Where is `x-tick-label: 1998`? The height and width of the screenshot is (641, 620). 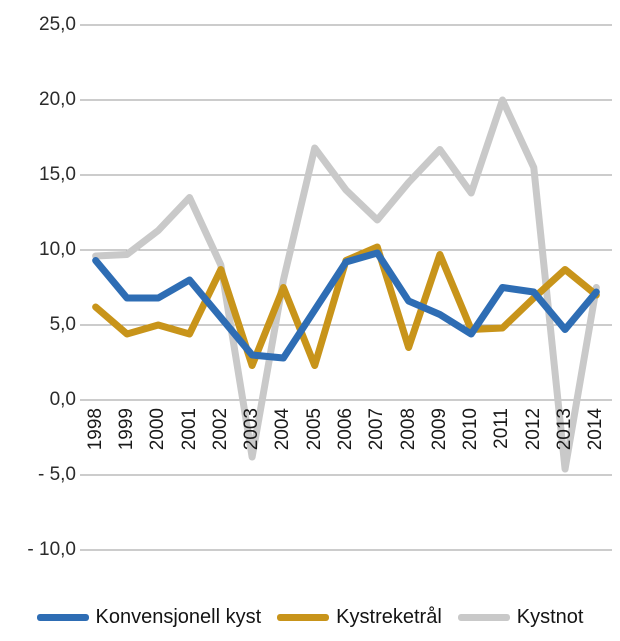
x-tick-label: 1998 is located at coordinates (95, 429).